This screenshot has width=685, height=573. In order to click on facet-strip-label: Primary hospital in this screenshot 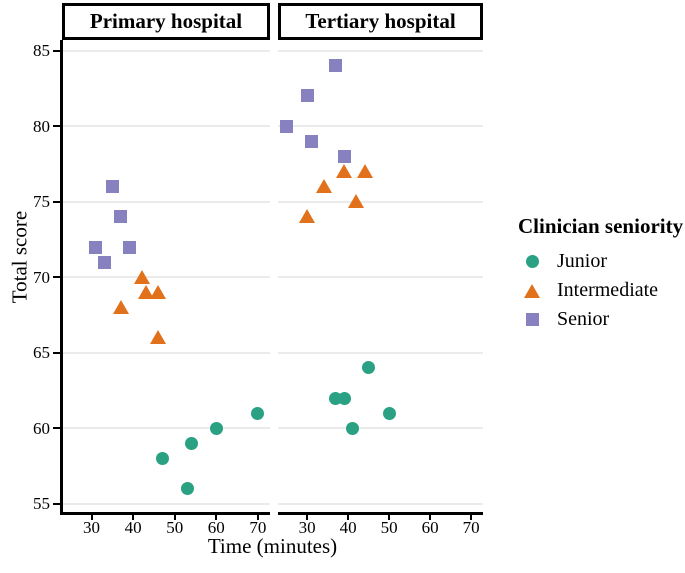, I will do `click(166, 21)`.